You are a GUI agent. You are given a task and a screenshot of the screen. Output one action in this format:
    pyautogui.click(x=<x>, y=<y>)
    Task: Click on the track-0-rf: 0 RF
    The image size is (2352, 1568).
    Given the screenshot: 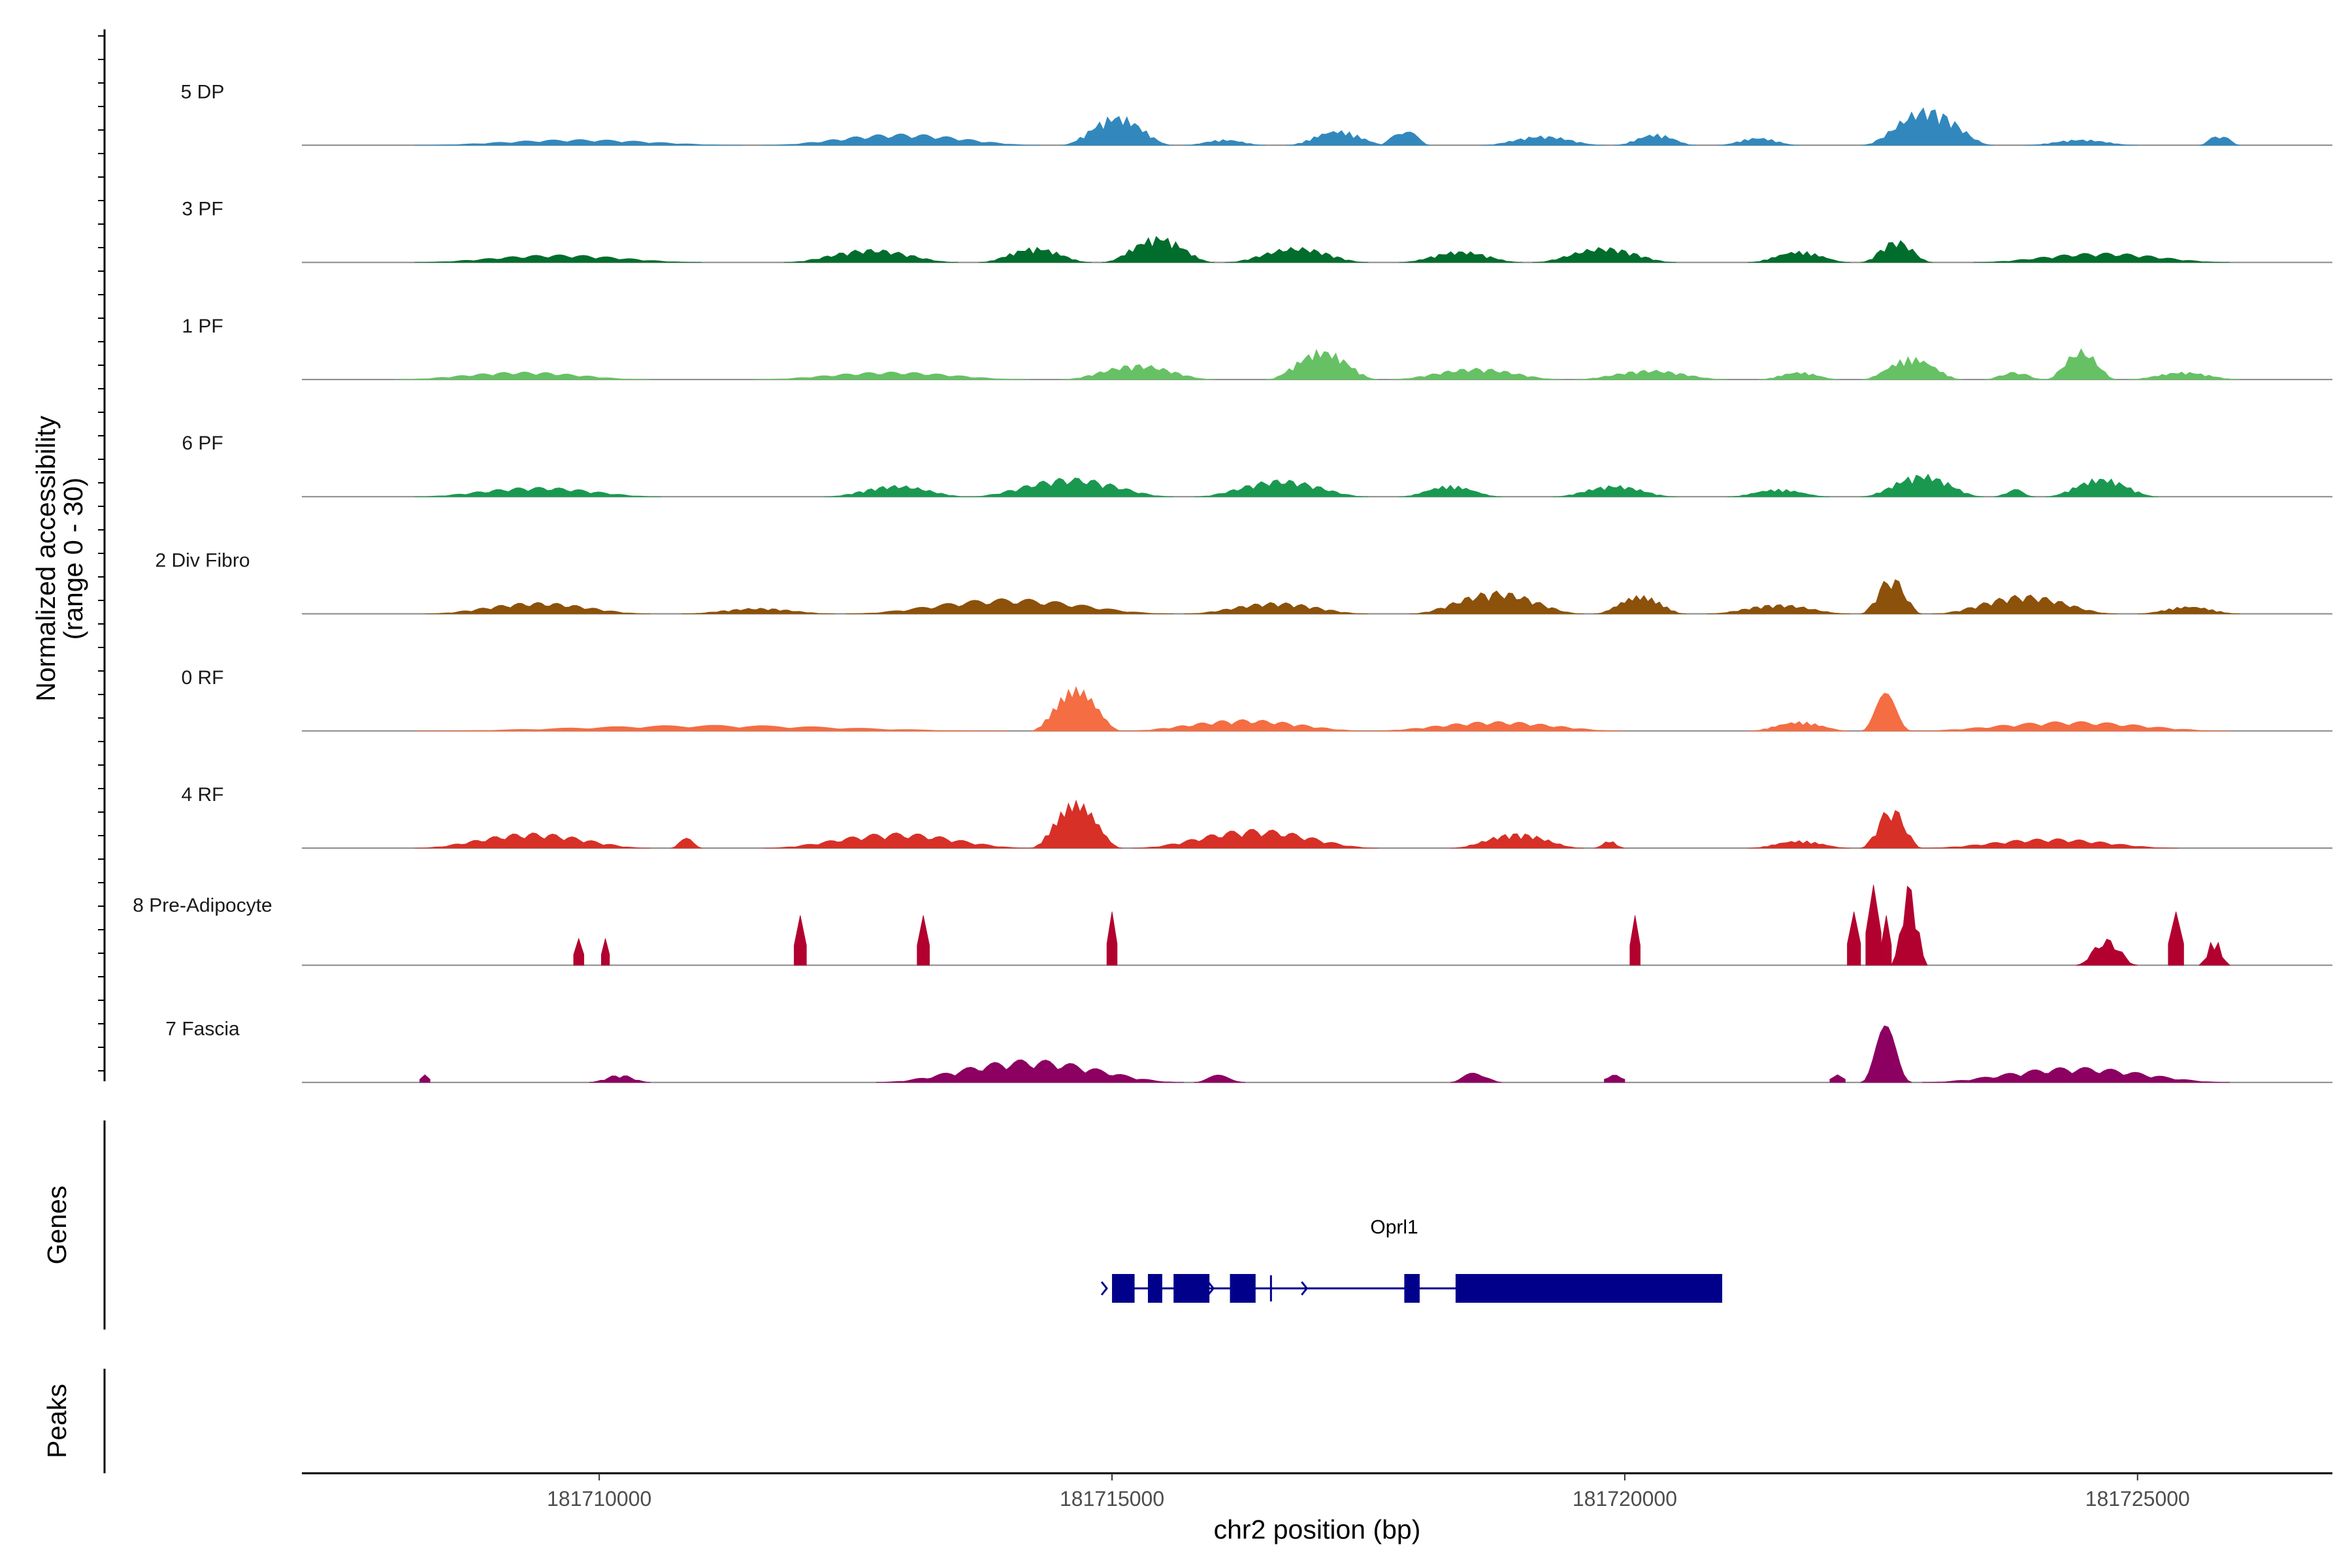 What is the action you would take?
    pyautogui.click(x=1256, y=699)
    